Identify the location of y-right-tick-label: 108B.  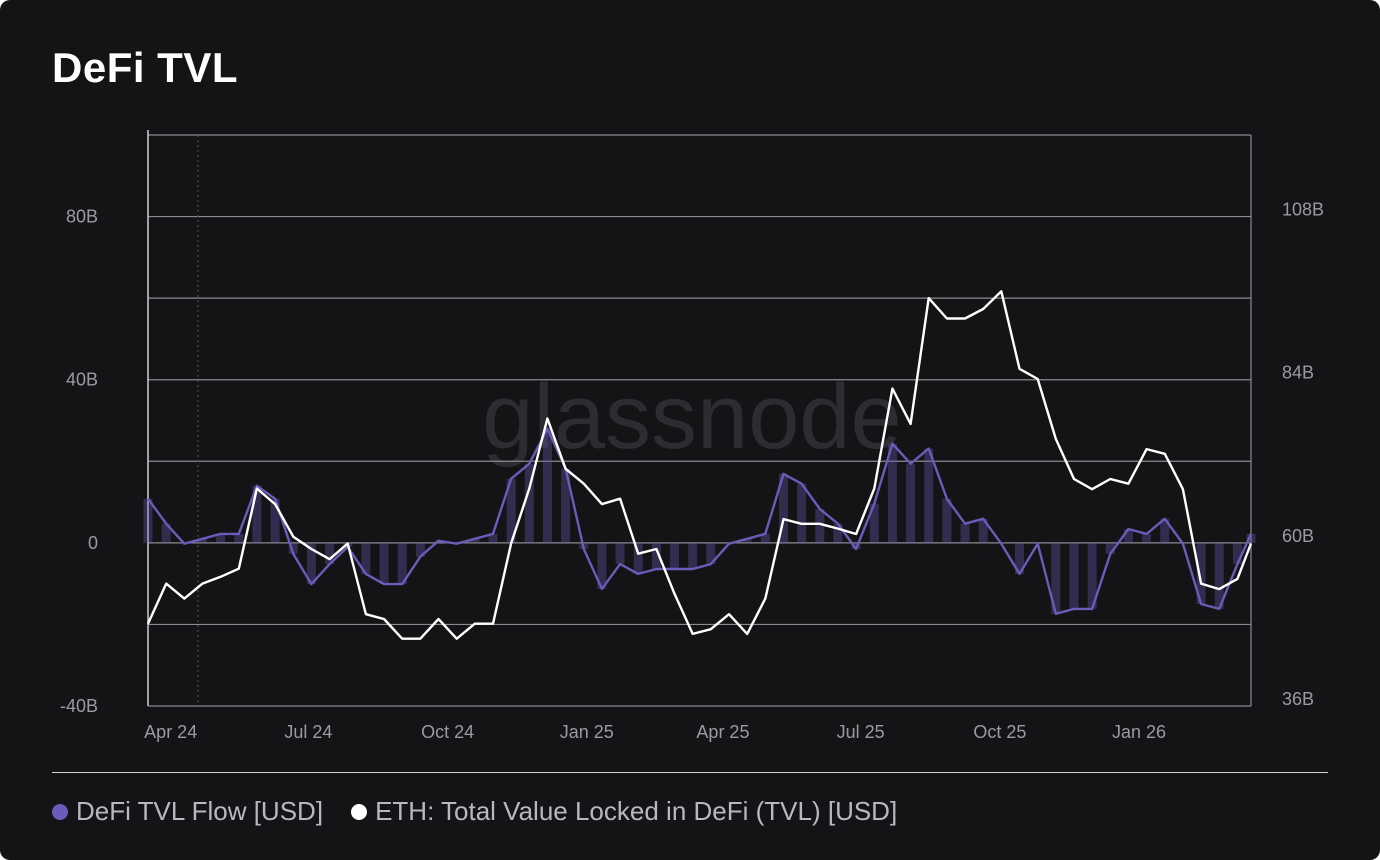
(1303, 210).